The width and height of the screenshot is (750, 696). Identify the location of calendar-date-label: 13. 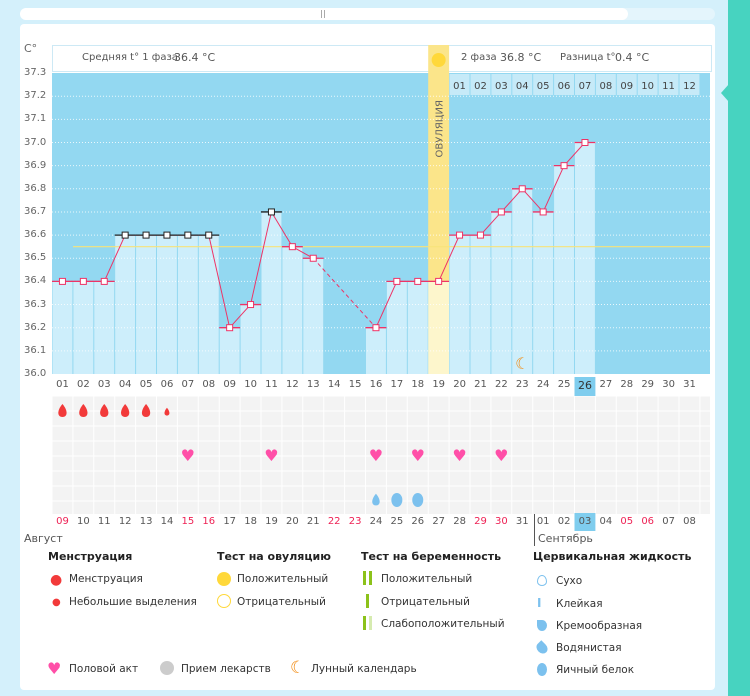
(146, 521).